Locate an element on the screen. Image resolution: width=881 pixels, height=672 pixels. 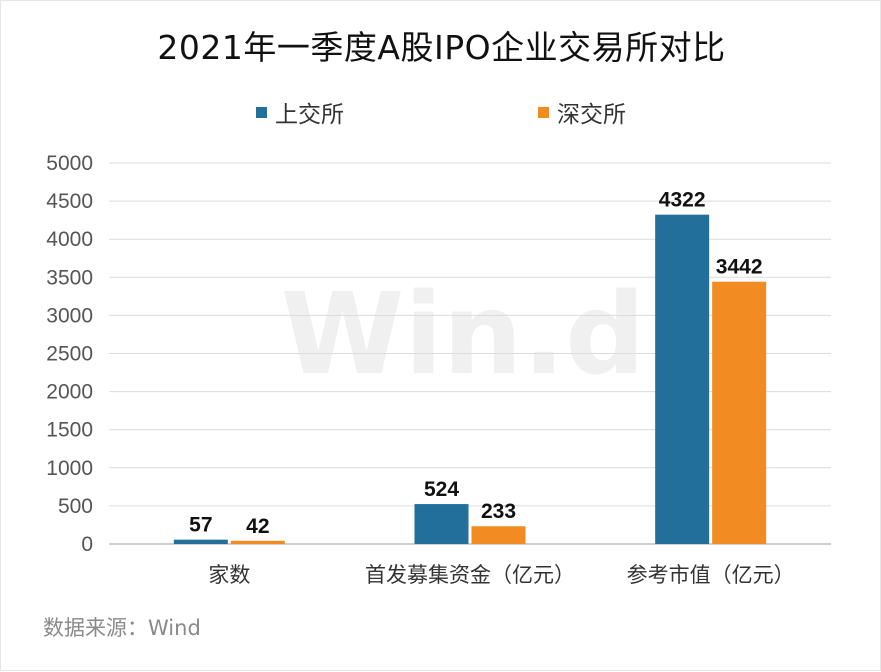
chart-title: 2021年一季度A股IPO企业交易所对比 is located at coordinates (441, 47).